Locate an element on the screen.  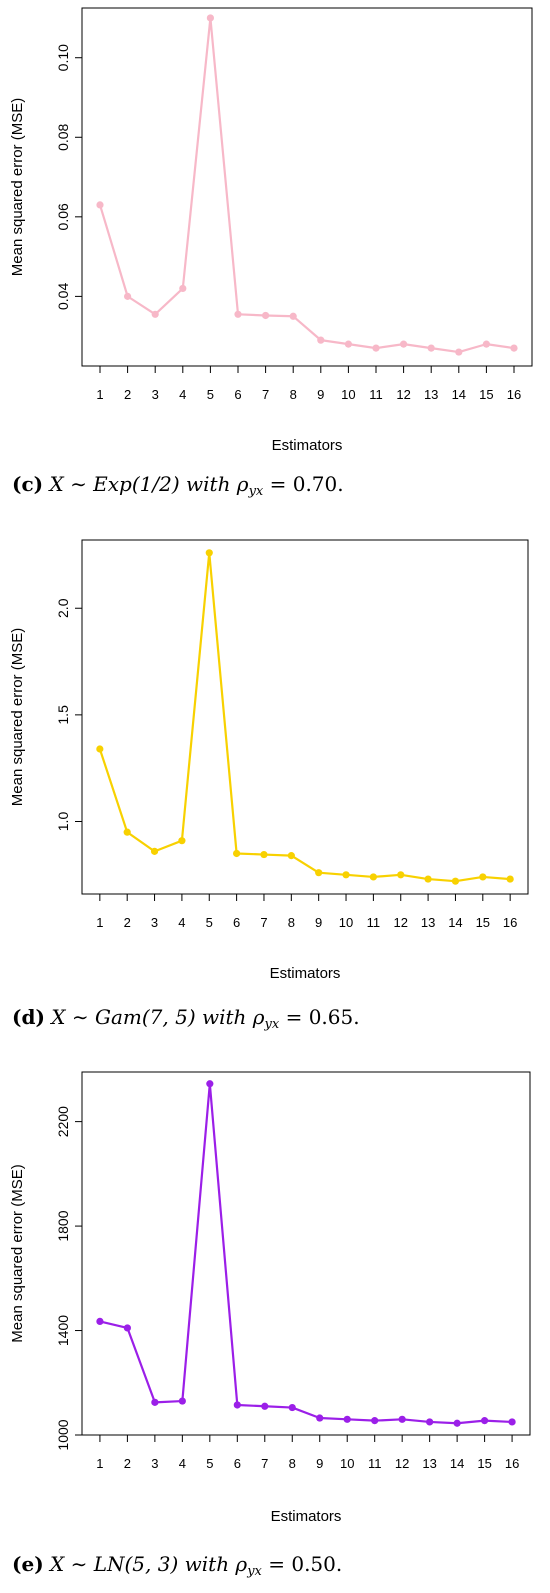
x-tick-label: 14 is located at coordinates (459, 394).